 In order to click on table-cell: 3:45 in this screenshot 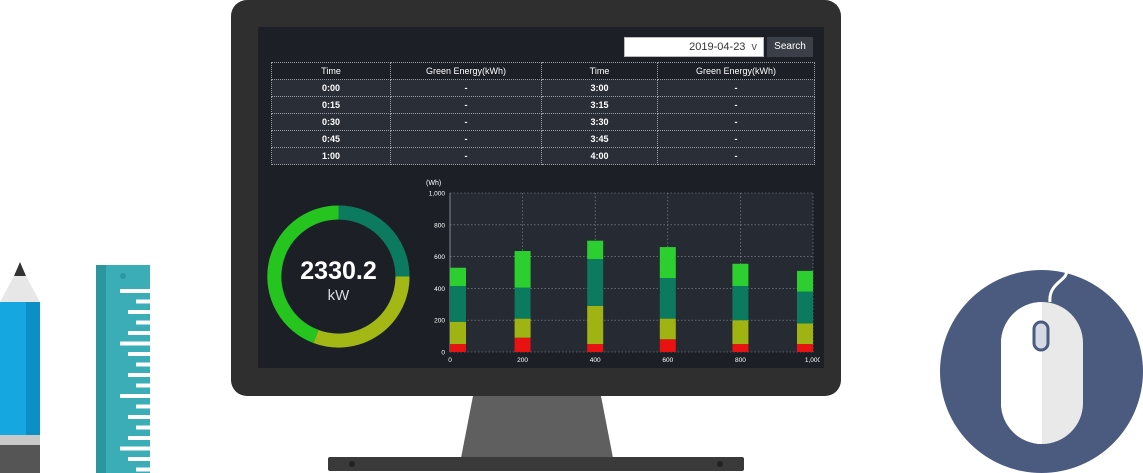, I will do `click(599, 139)`.